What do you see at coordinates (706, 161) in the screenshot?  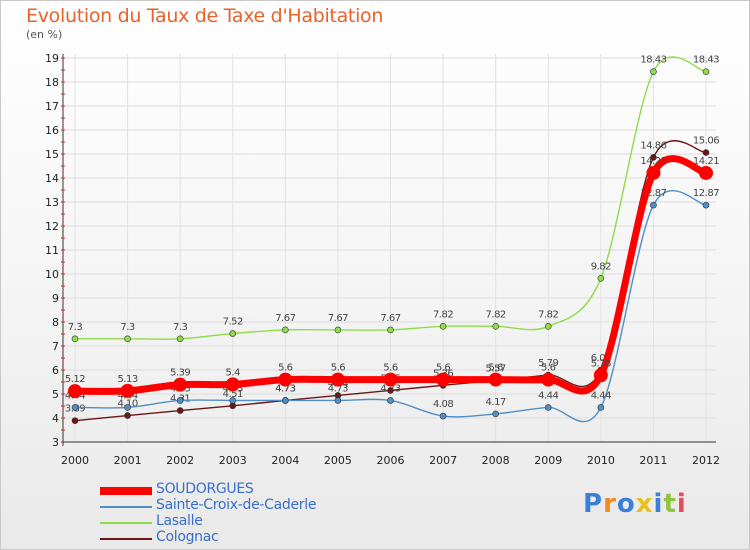 I see `data-label: 14.21` at bounding box center [706, 161].